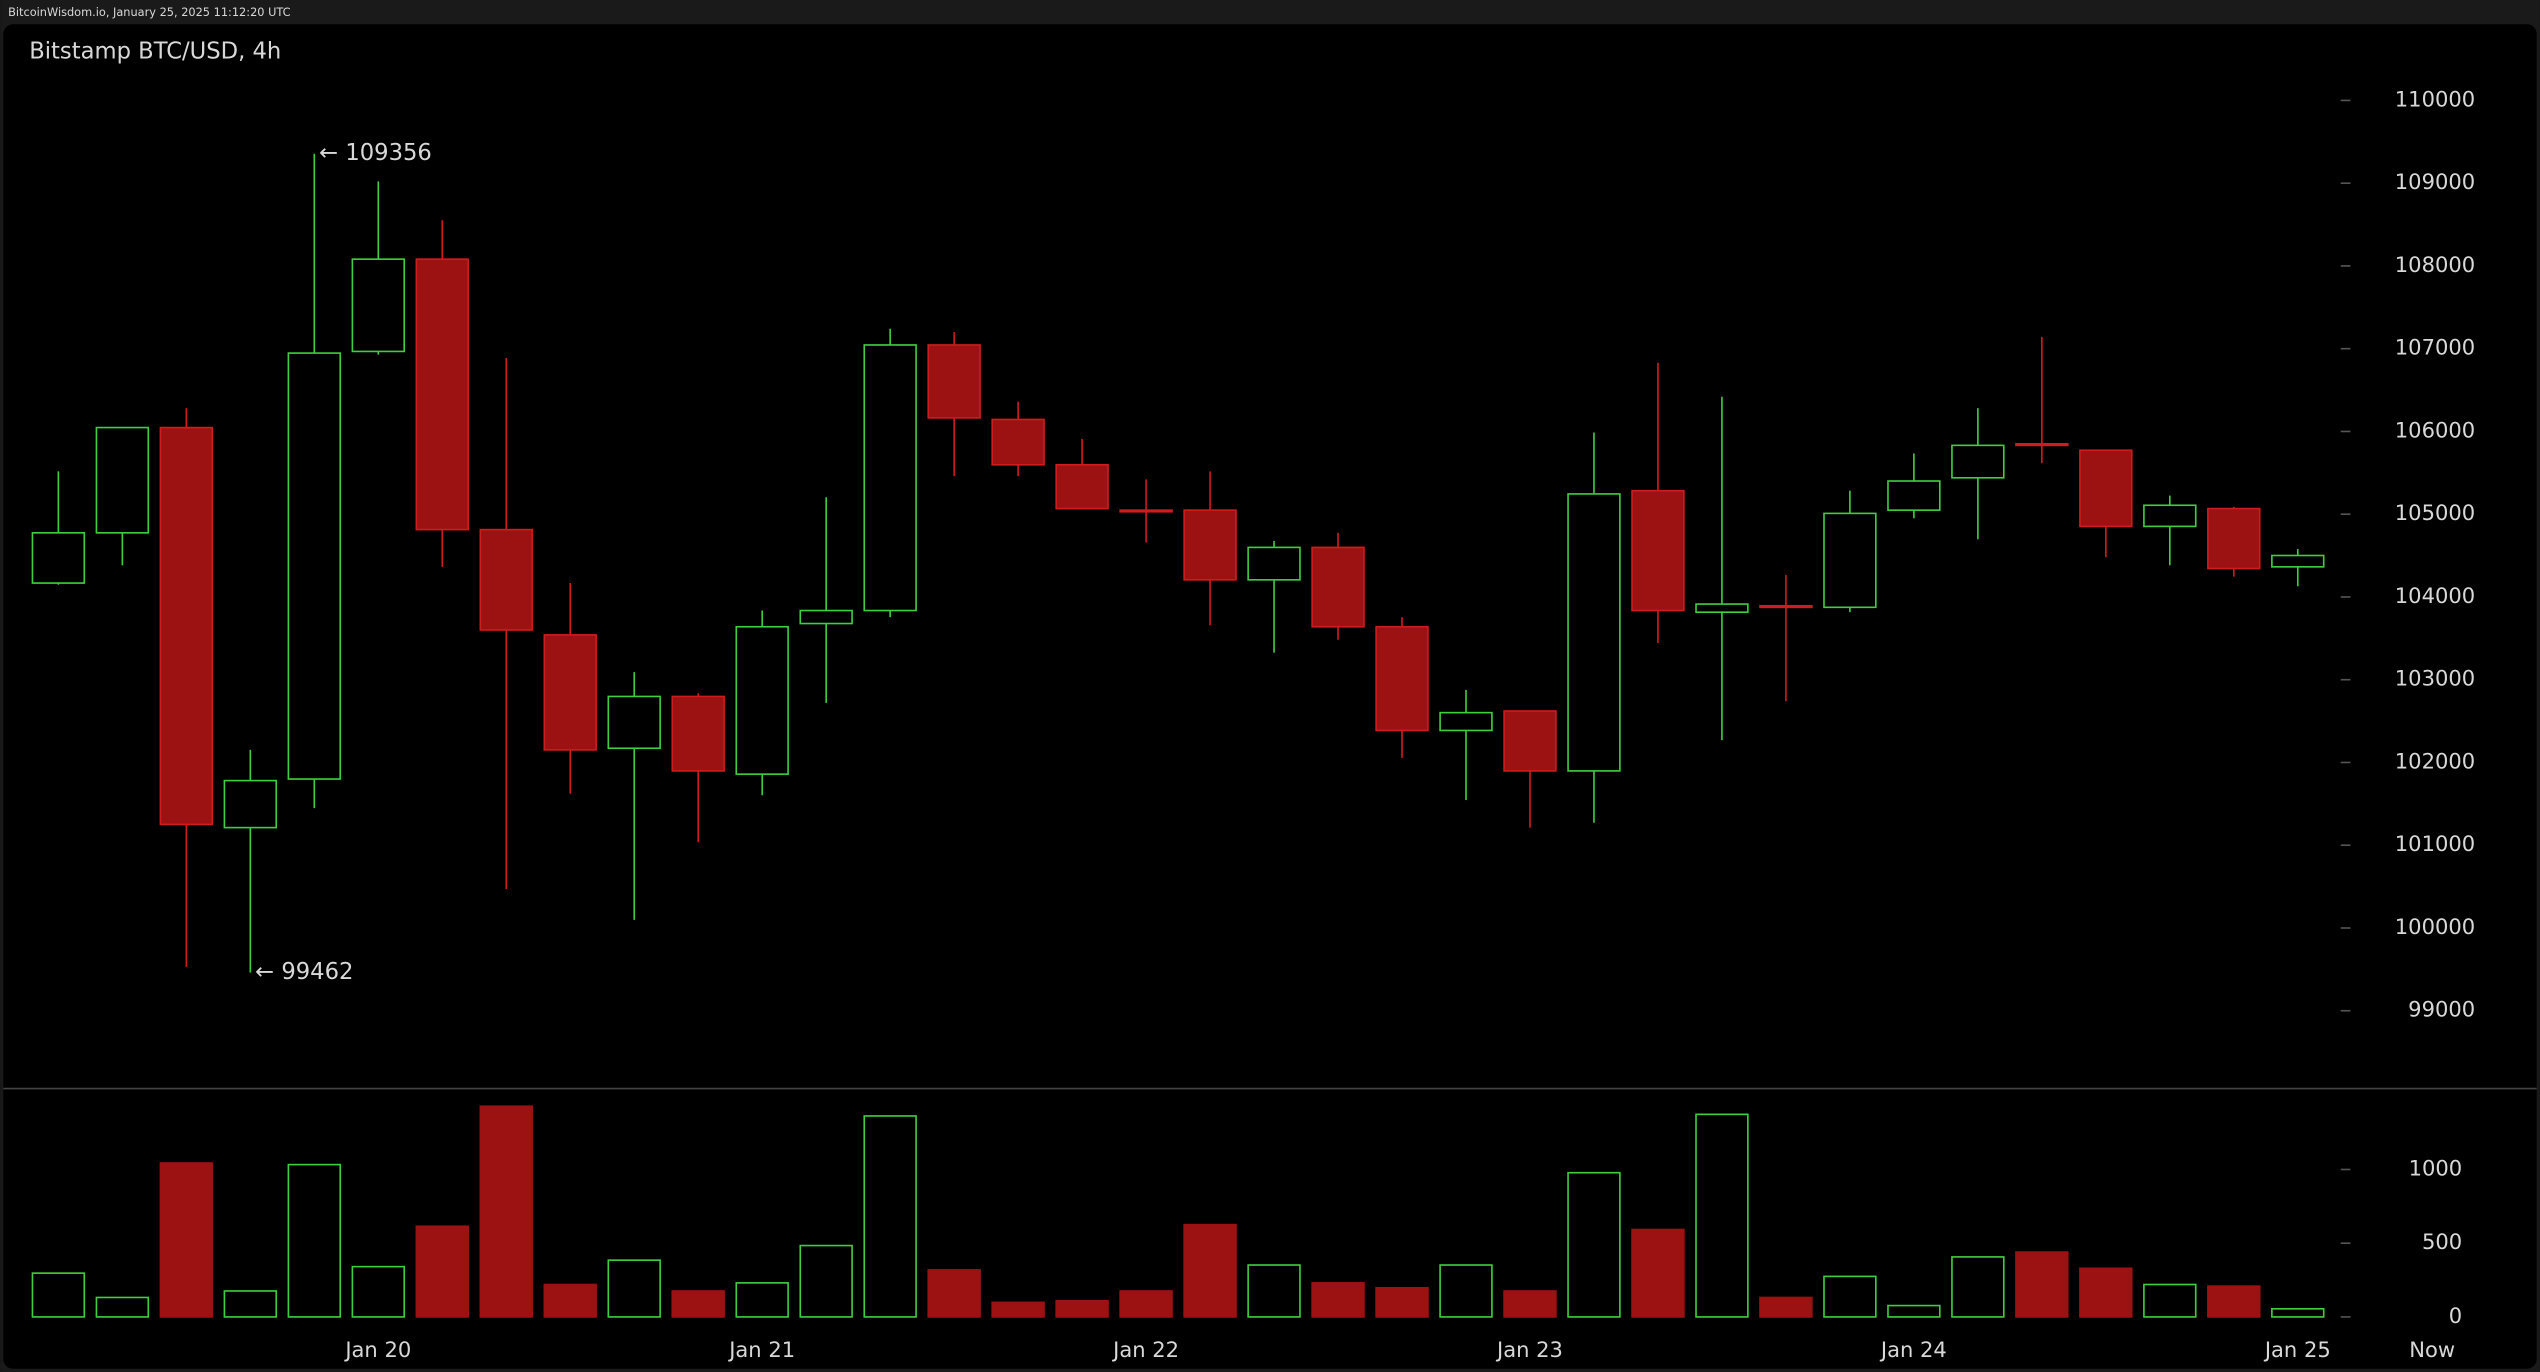  Describe the element at coordinates (1529, 1349) in the screenshot. I see `x-tick-label: Jan 23` at that location.